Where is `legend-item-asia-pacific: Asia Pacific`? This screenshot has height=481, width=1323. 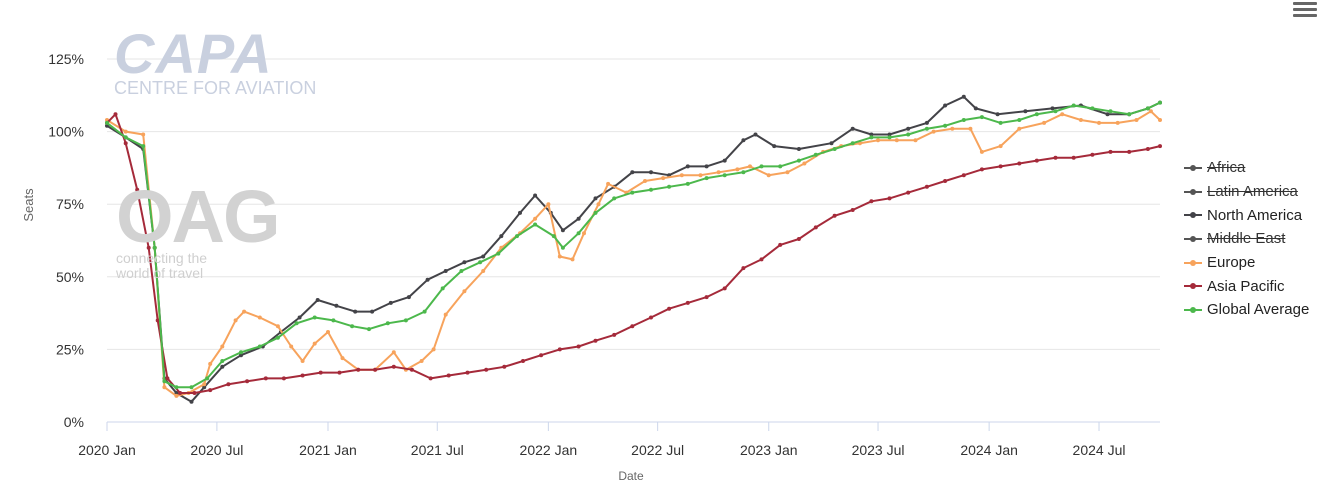
legend-item-asia-pacific: Asia Pacific is located at coordinates (1246, 286).